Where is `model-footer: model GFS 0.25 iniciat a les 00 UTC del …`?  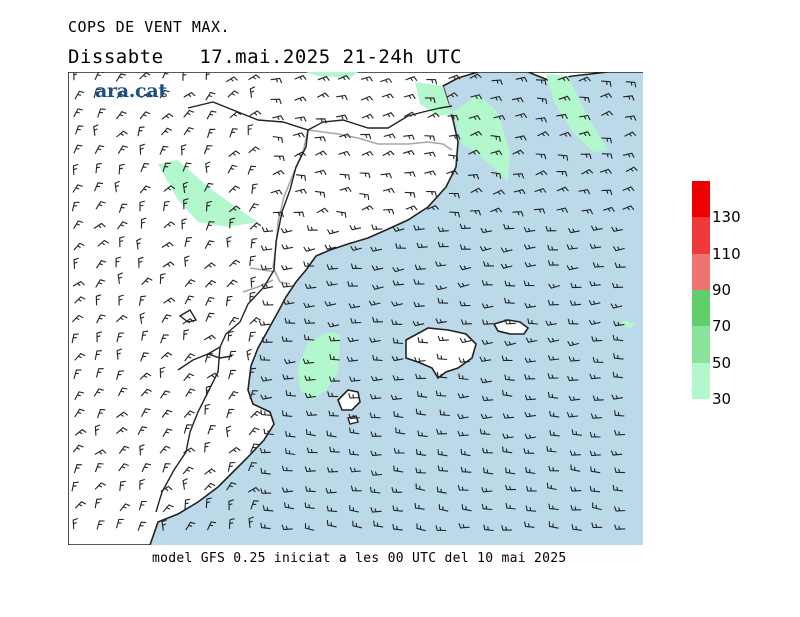 model-footer: model GFS 0.25 iniciat a les 00 UTC del … is located at coordinates (359, 558).